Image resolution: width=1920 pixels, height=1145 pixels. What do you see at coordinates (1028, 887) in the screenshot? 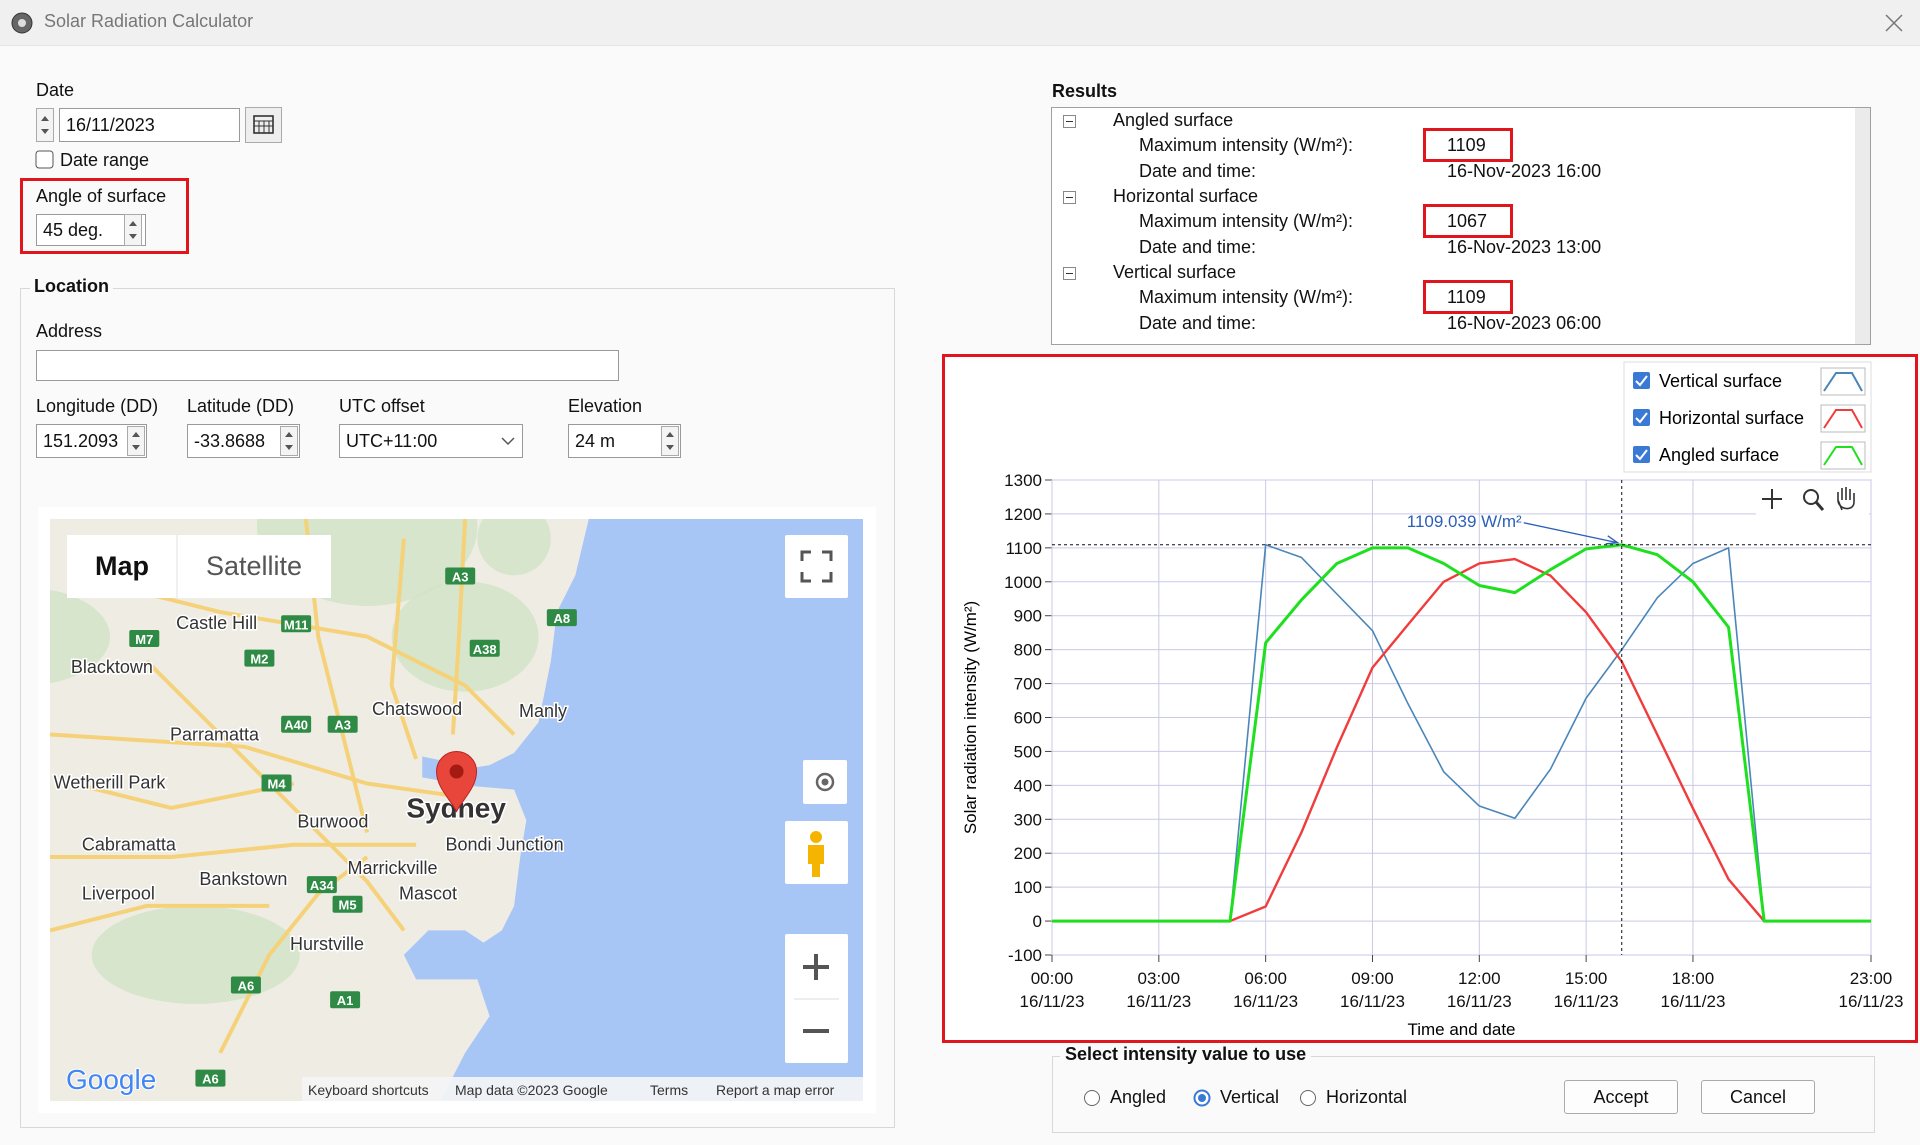
I see `y-tick-label: 100` at bounding box center [1028, 887].